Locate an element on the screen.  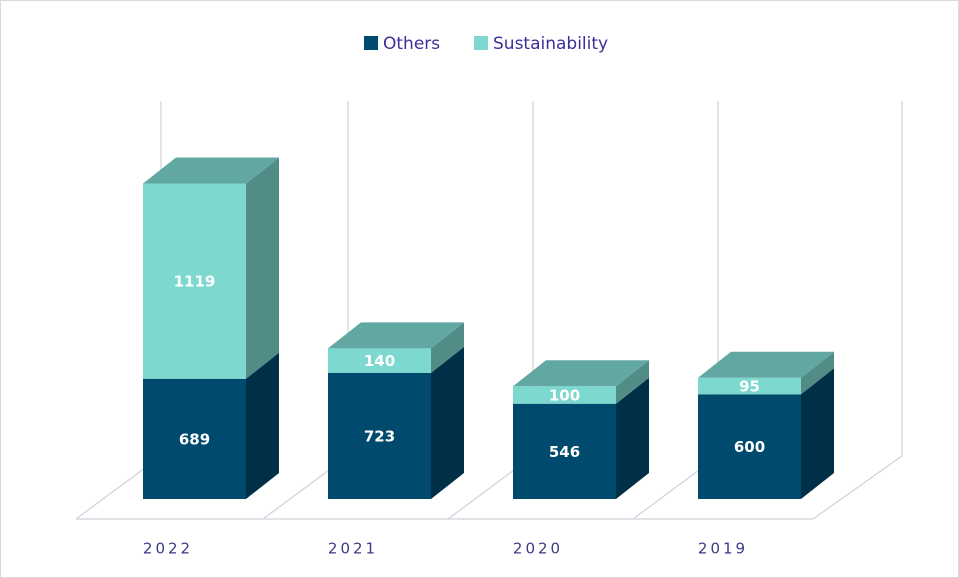
x-tick-label: 2021 is located at coordinates (353, 549).